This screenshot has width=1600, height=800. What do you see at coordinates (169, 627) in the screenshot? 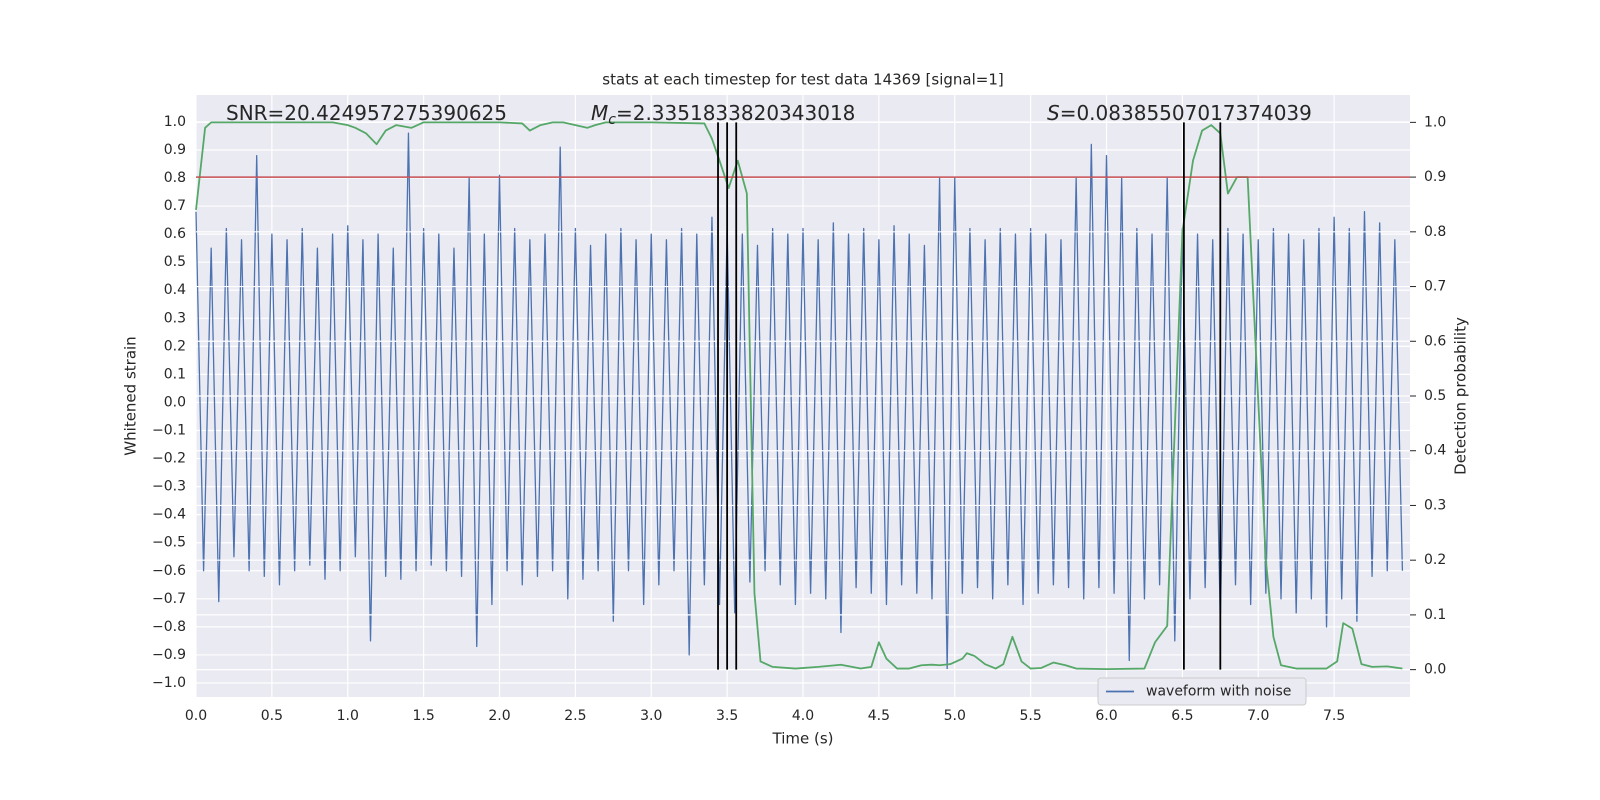
I see `y-tick-label: −0.8` at bounding box center [169, 627].